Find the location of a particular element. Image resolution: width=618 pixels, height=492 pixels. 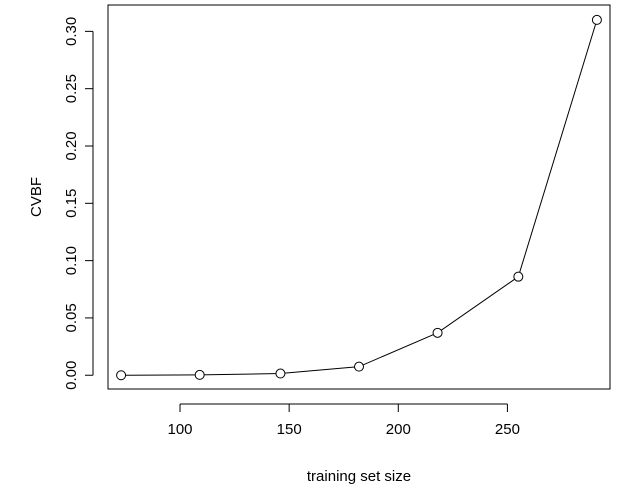

x-axis-title: training set size is located at coordinates (359, 476).